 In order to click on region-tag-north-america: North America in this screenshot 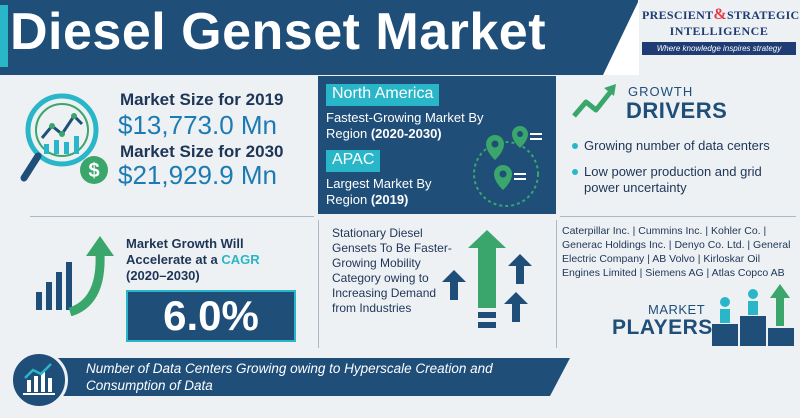, I will do `click(383, 95)`.